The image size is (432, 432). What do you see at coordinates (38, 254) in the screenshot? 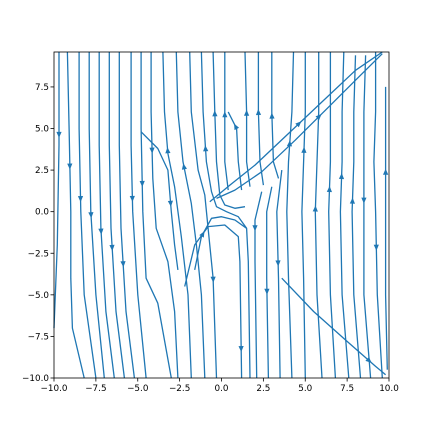
I see `y-tick-label: −2.5` at bounding box center [38, 254].